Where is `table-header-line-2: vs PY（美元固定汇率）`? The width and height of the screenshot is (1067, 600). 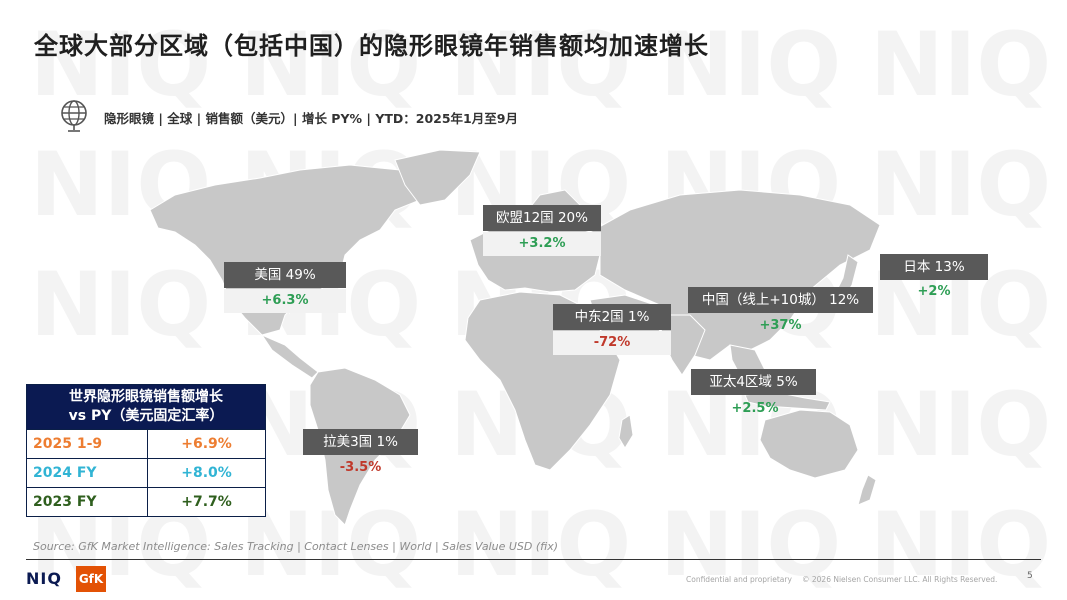 table-header-line-2: vs PY（美元固定汇率） is located at coordinates (146, 416).